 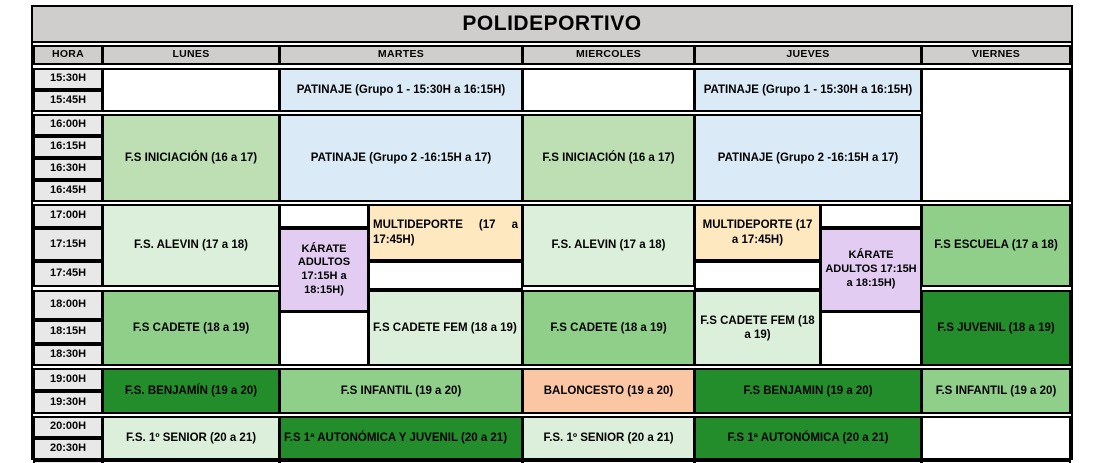 What do you see at coordinates (608, 55) in the screenshot?
I see `column-header-miercoles: MIERCOLES` at bounding box center [608, 55].